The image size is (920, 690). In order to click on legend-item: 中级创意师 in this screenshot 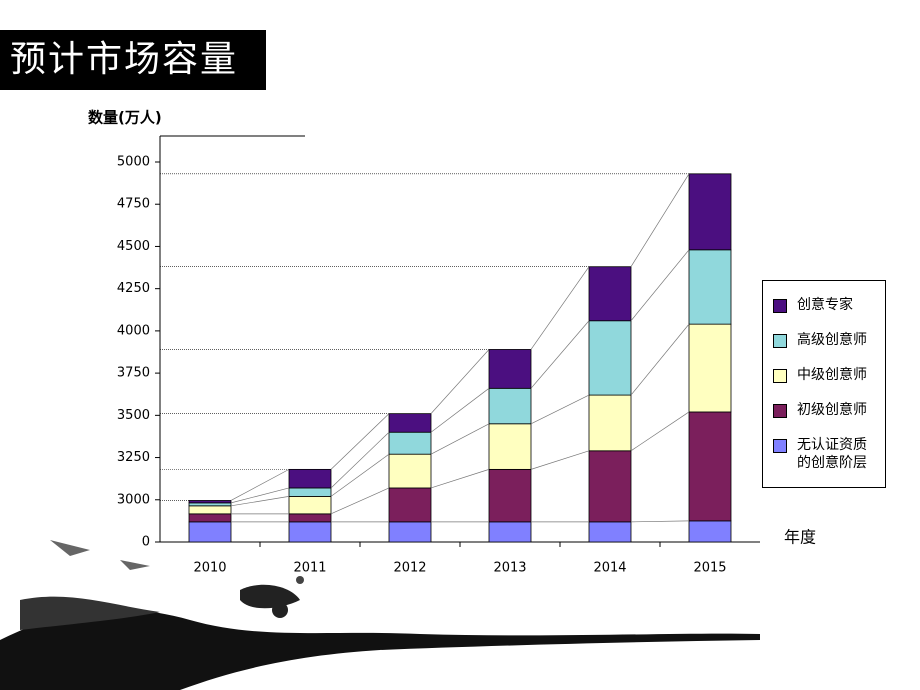, I will do `click(824, 375)`.